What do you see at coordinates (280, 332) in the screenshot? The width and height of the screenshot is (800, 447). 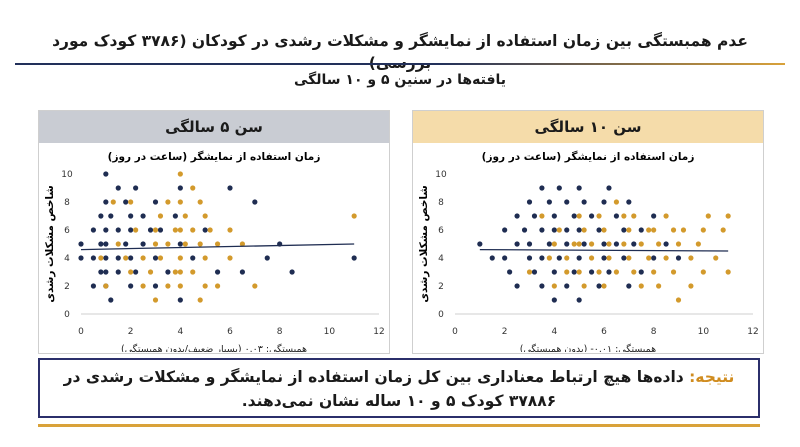 I see `x-tick-label: 8` at bounding box center [280, 332].